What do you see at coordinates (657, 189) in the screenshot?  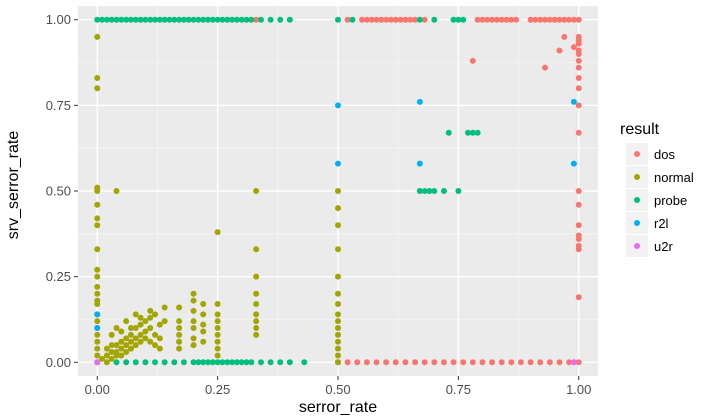 I see `legend: result dos normal probe r2l u2r` at bounding box center [657, 189].